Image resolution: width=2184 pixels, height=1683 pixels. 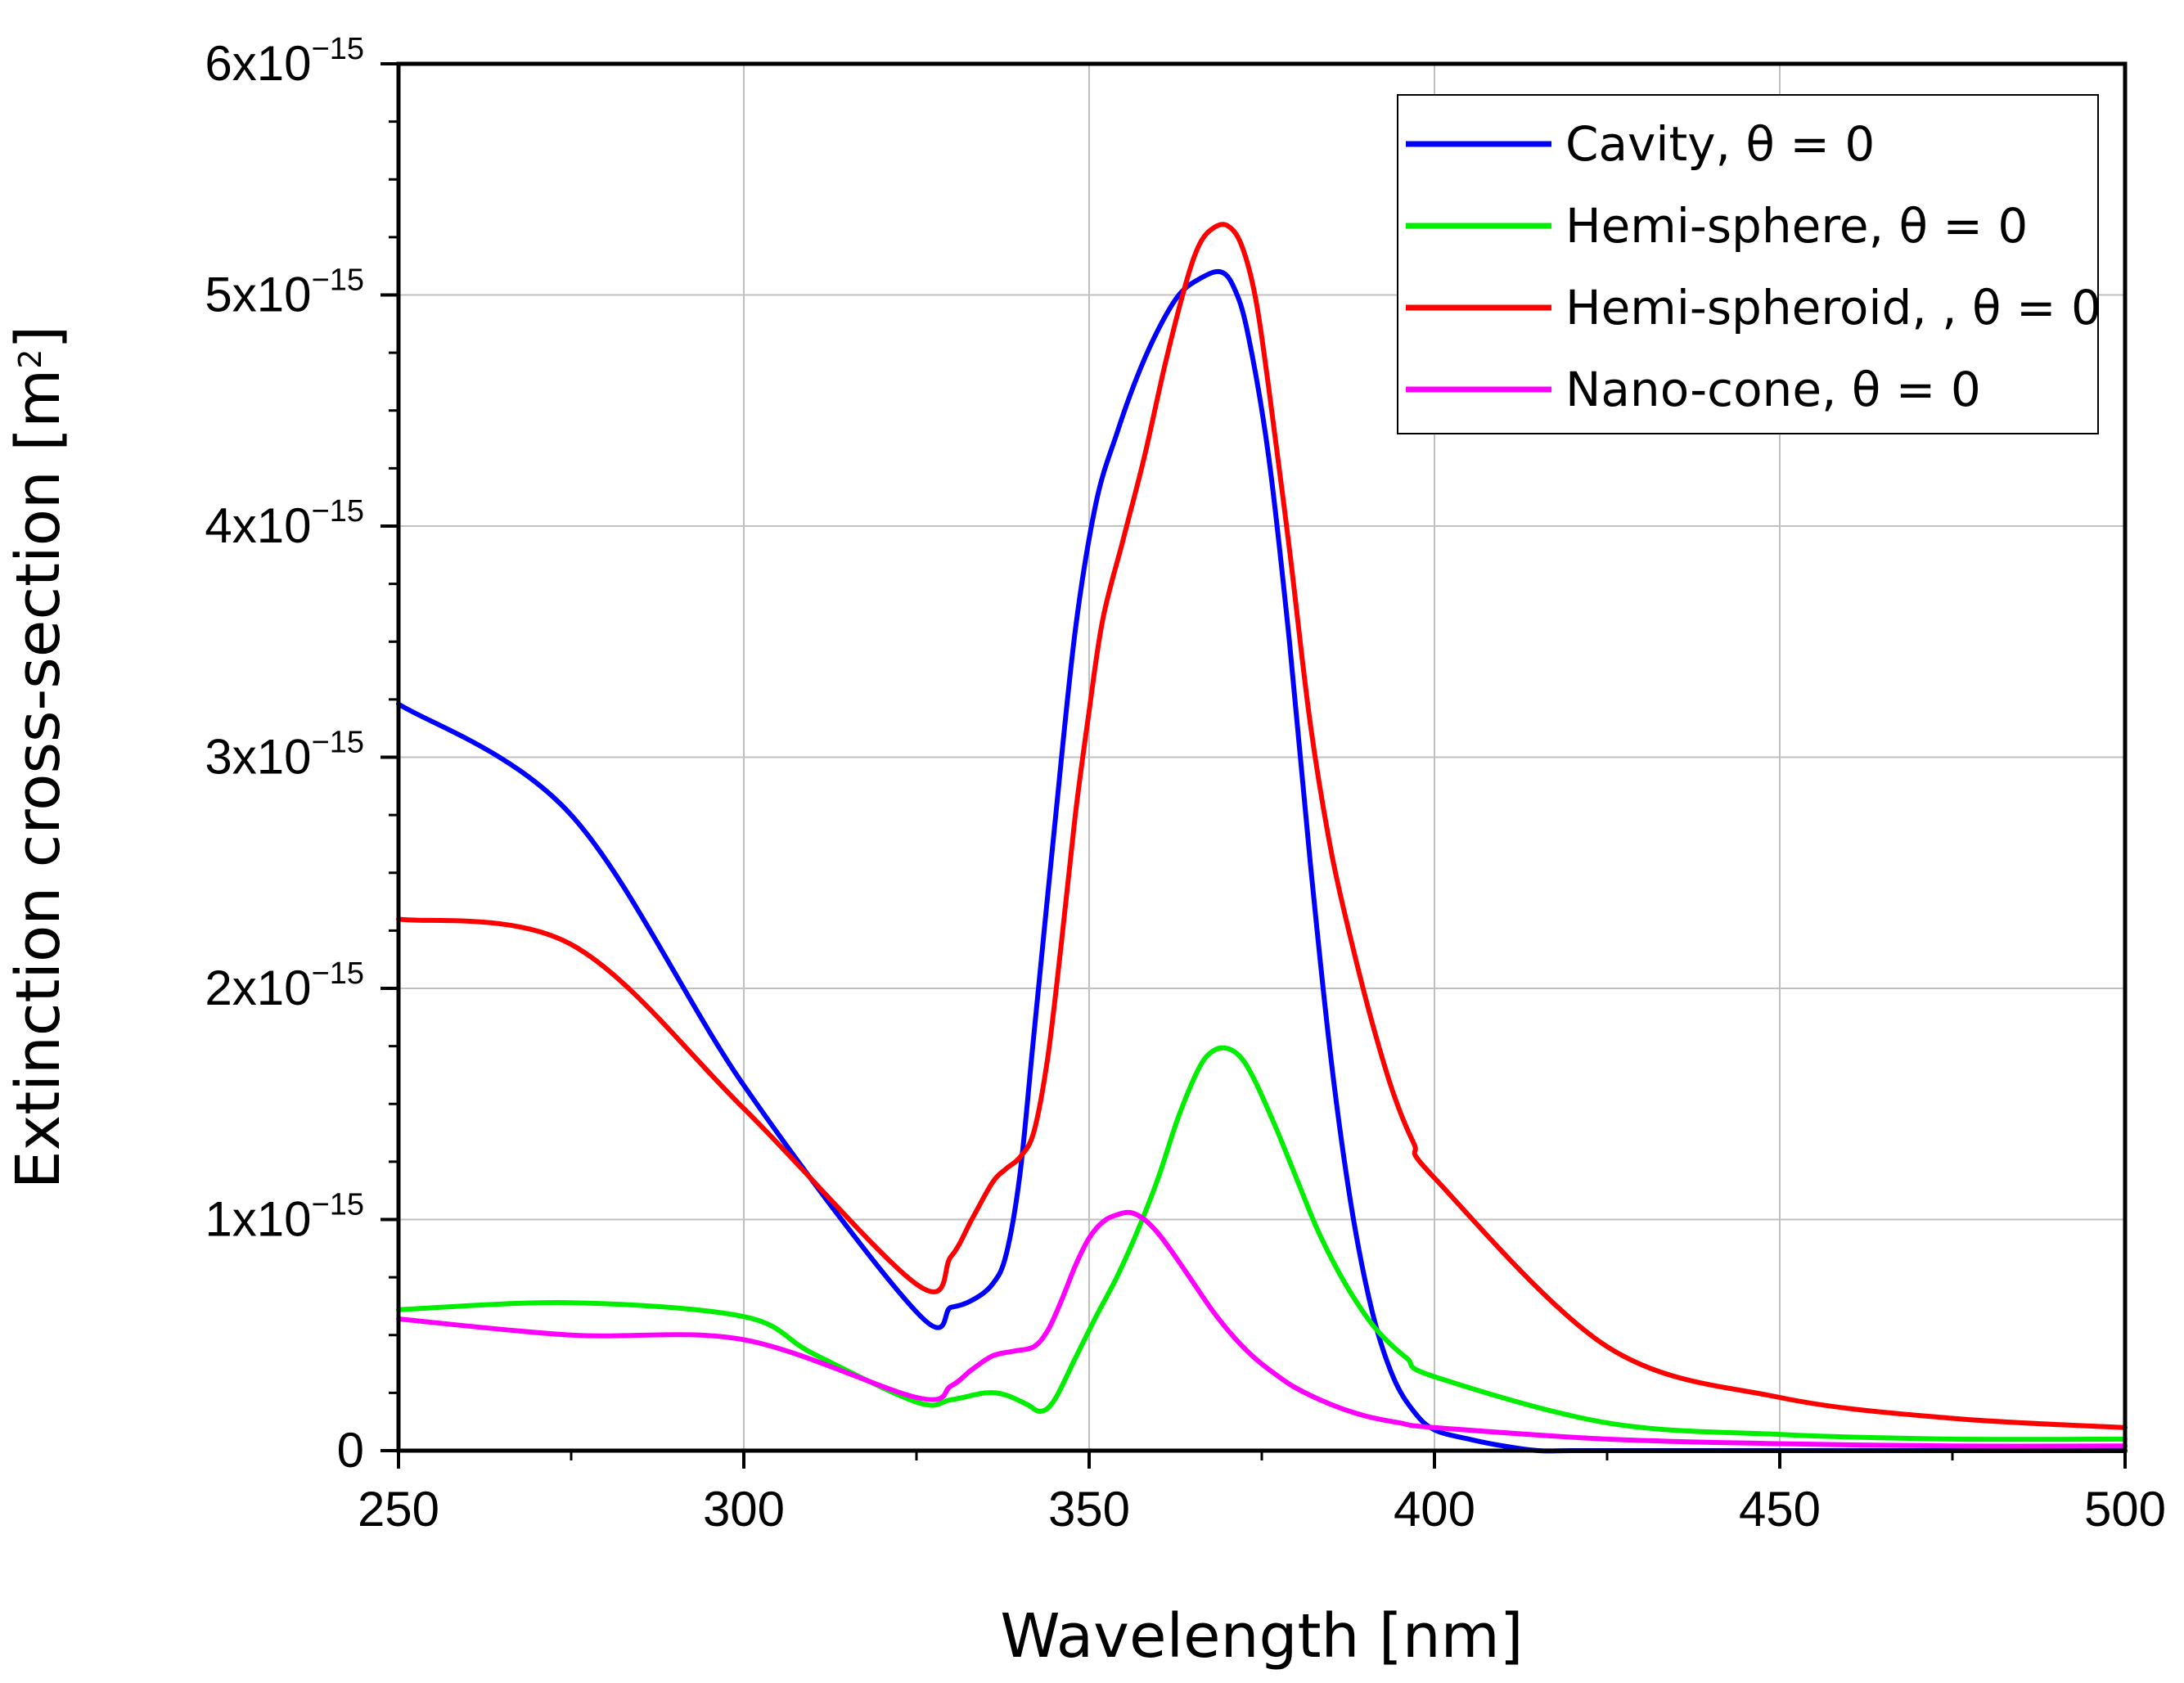 What do you see at coordinates (258, 758) in the screenshot?
I see `y-tick-label-mantissa: 3x10` at bounding box center [258, 758].